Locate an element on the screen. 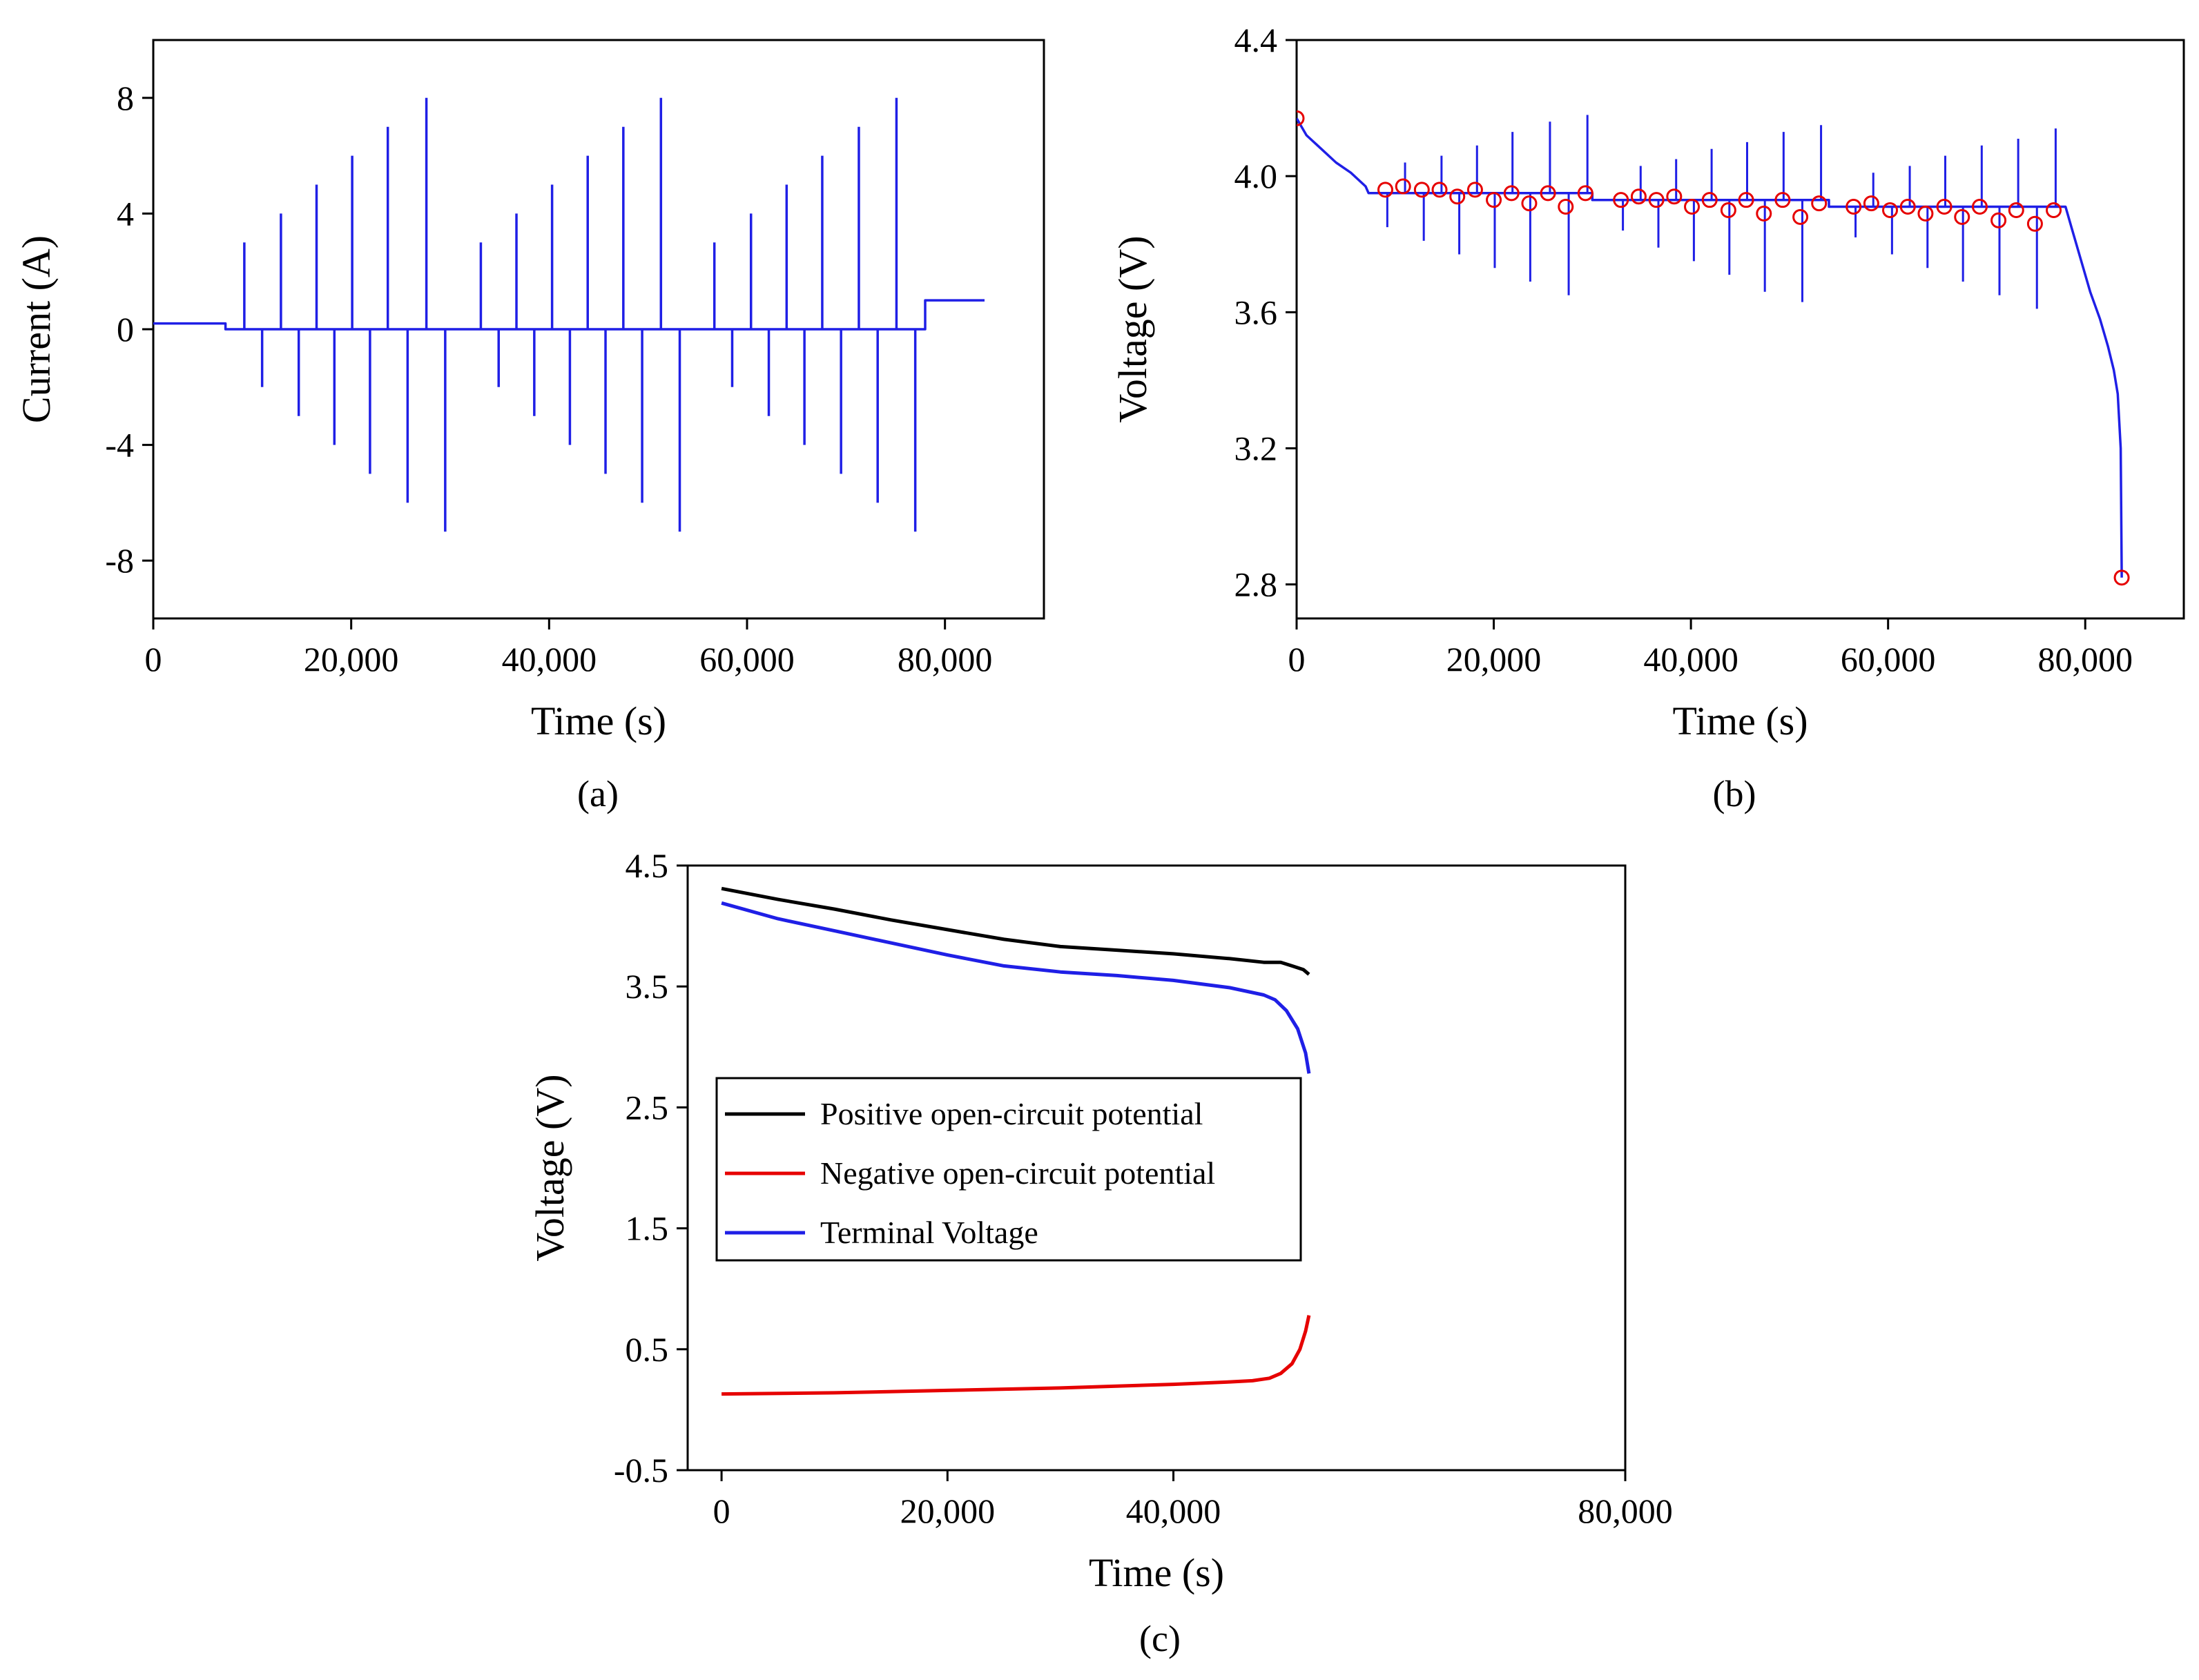 The width and height of the screenshot is (2199, 1680). plot-frame-b is located at coordinates (1740, 329).